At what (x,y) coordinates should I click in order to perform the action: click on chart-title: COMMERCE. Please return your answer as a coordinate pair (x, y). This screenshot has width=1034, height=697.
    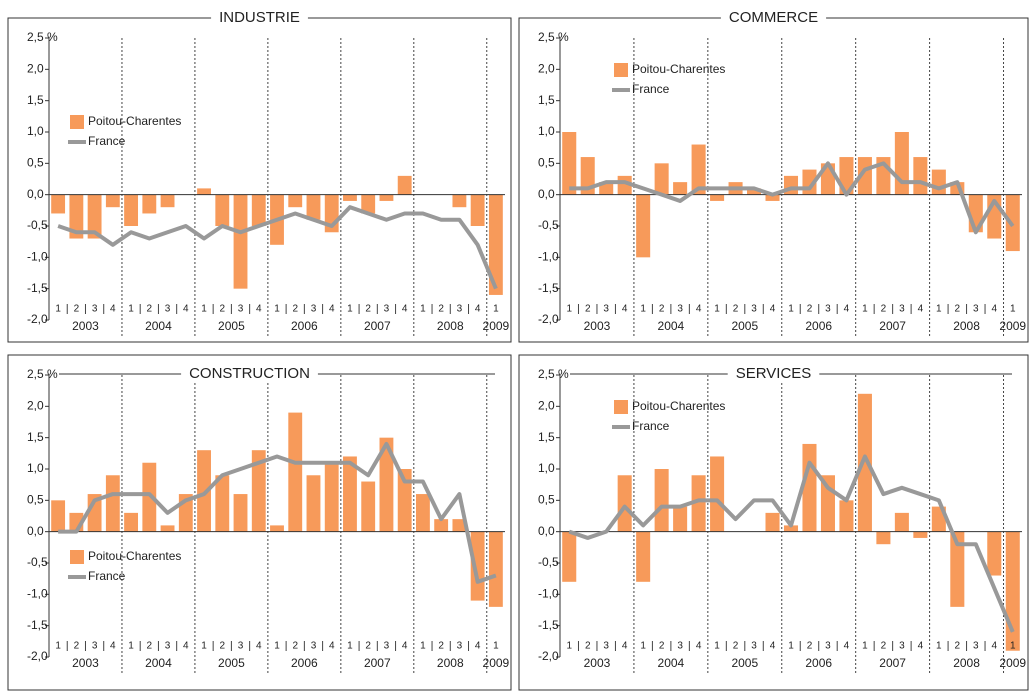
    Looking at the image, I should click on (773, 17).